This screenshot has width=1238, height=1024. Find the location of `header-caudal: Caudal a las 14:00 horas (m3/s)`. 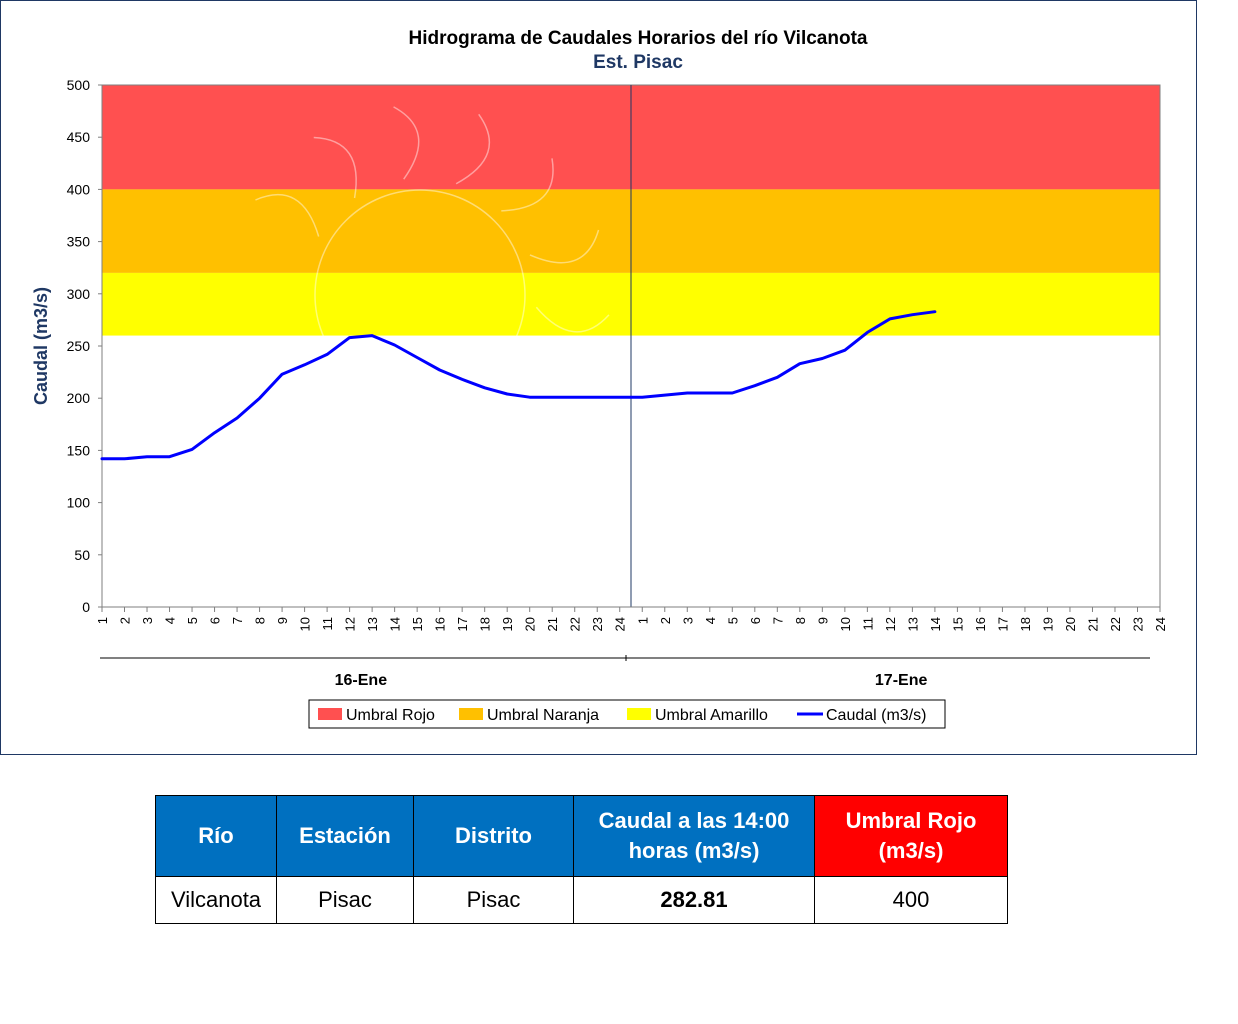

header-caudal: Caudal a las 14:00 horas (m3/s) is located at coordinates (694, 836).